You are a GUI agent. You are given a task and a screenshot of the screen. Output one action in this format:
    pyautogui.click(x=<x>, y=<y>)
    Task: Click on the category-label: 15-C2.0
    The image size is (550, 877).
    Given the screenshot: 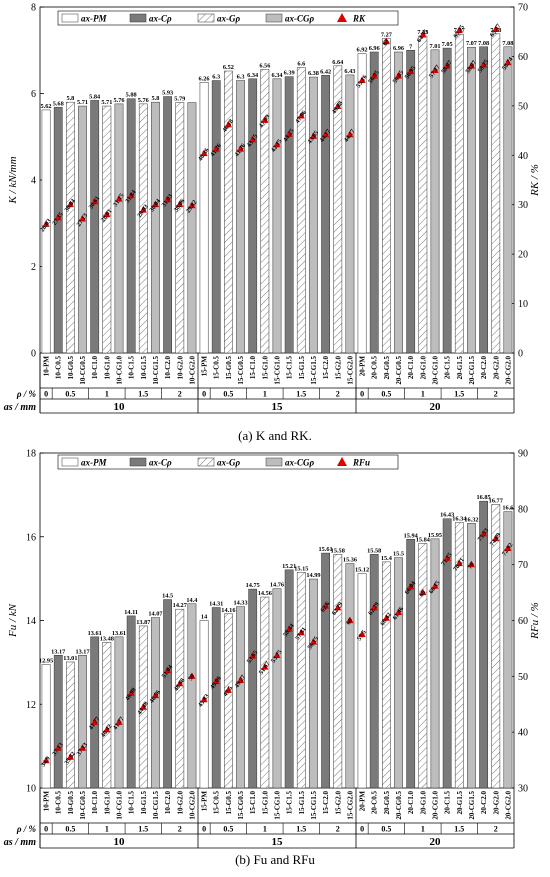 What is the action you would take?
    pyautogui.click(x=326, y=803)
    